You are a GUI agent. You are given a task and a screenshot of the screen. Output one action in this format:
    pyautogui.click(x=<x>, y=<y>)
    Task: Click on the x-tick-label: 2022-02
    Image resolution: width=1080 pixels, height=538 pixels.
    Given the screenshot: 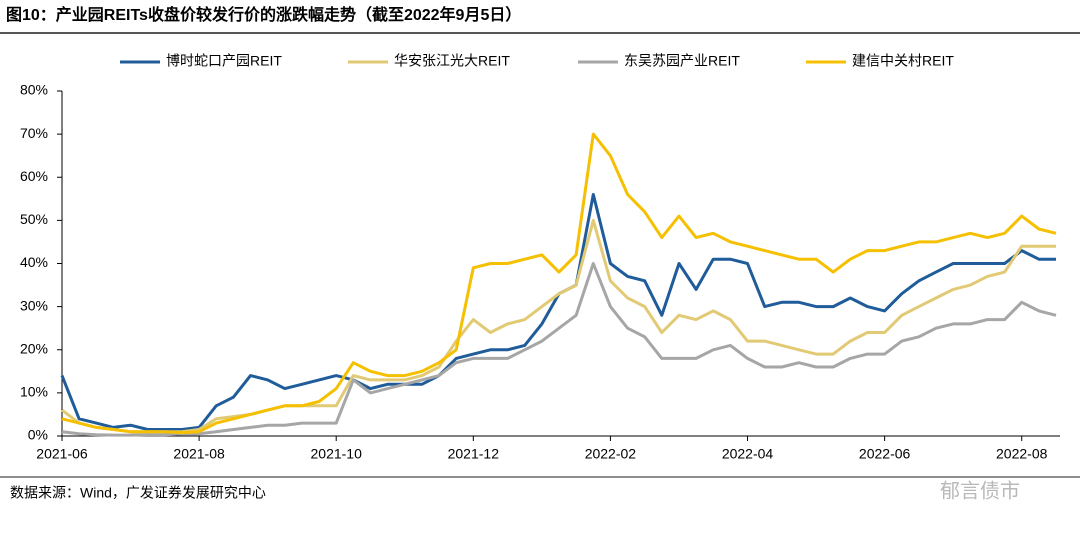 What is the action you would take?
    pyautogui.click(x=611, y=454)
    